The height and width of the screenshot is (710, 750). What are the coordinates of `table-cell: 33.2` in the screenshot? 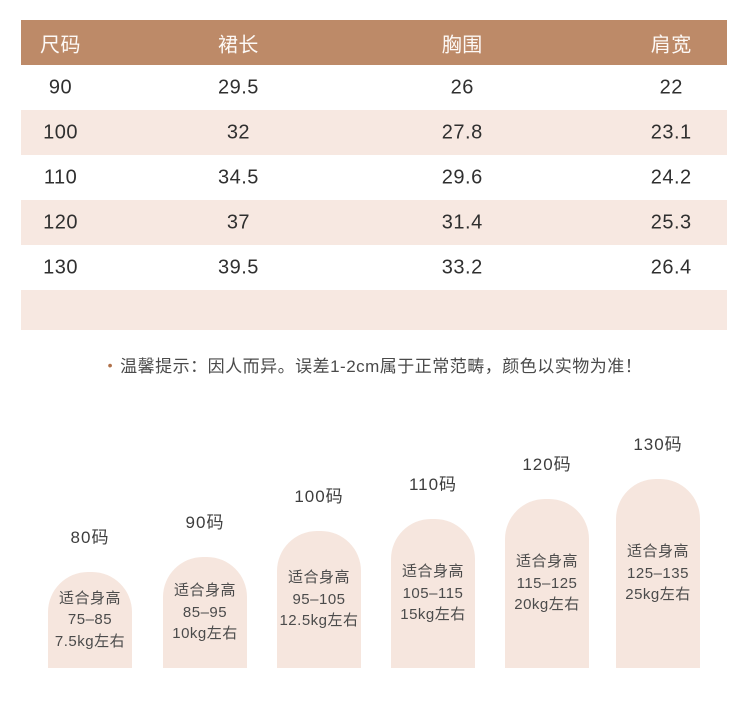 It's located at (462, 267).